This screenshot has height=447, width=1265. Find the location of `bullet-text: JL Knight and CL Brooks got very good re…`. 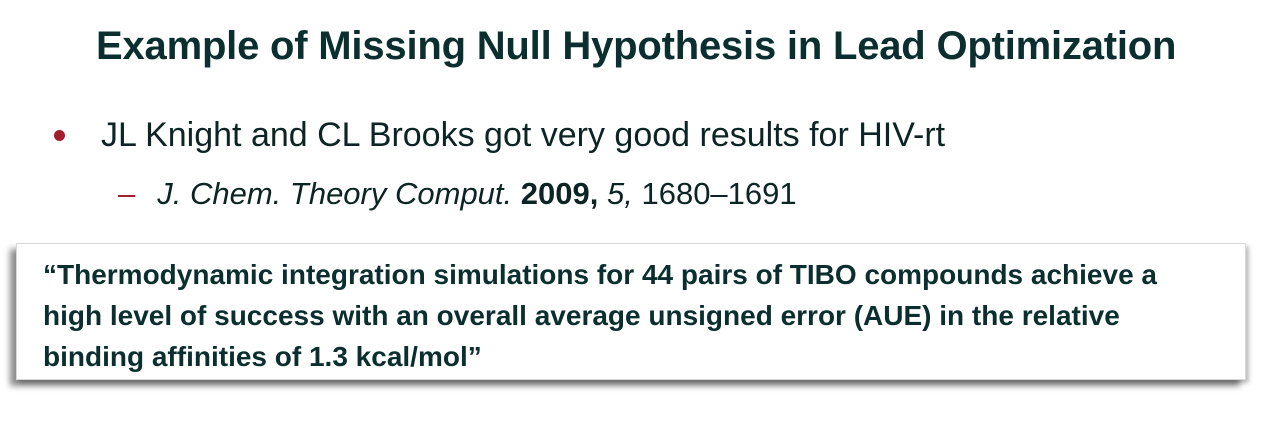

bullet-text: JL Knight and CL Brooks got very good re… is located at coordinates (523, 135).